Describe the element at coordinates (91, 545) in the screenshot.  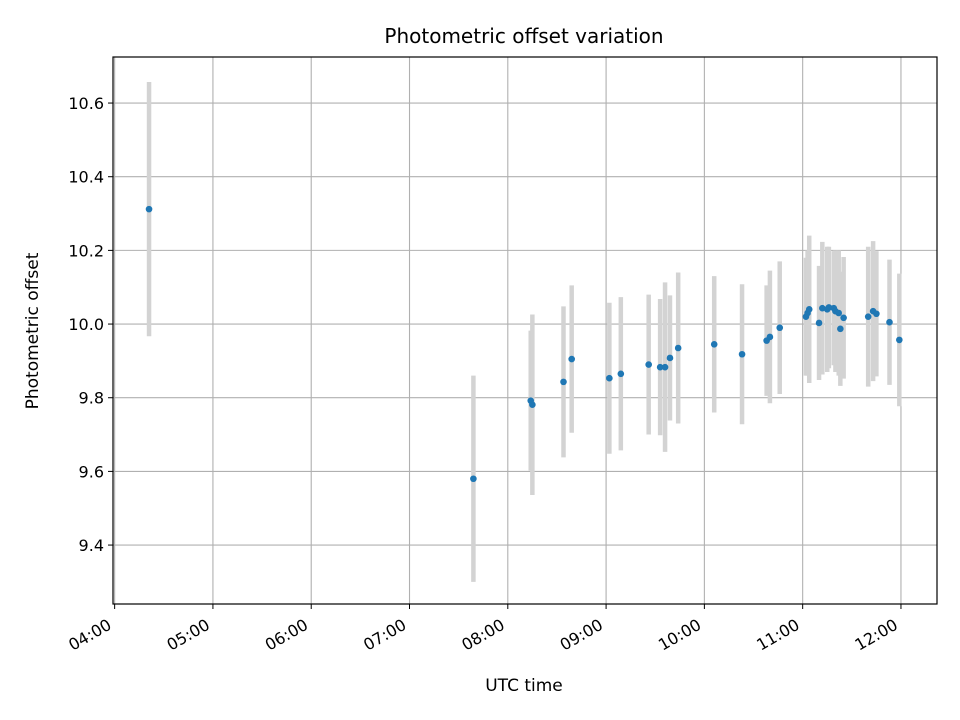
I see `y-tick-label: 9.4` at that location.